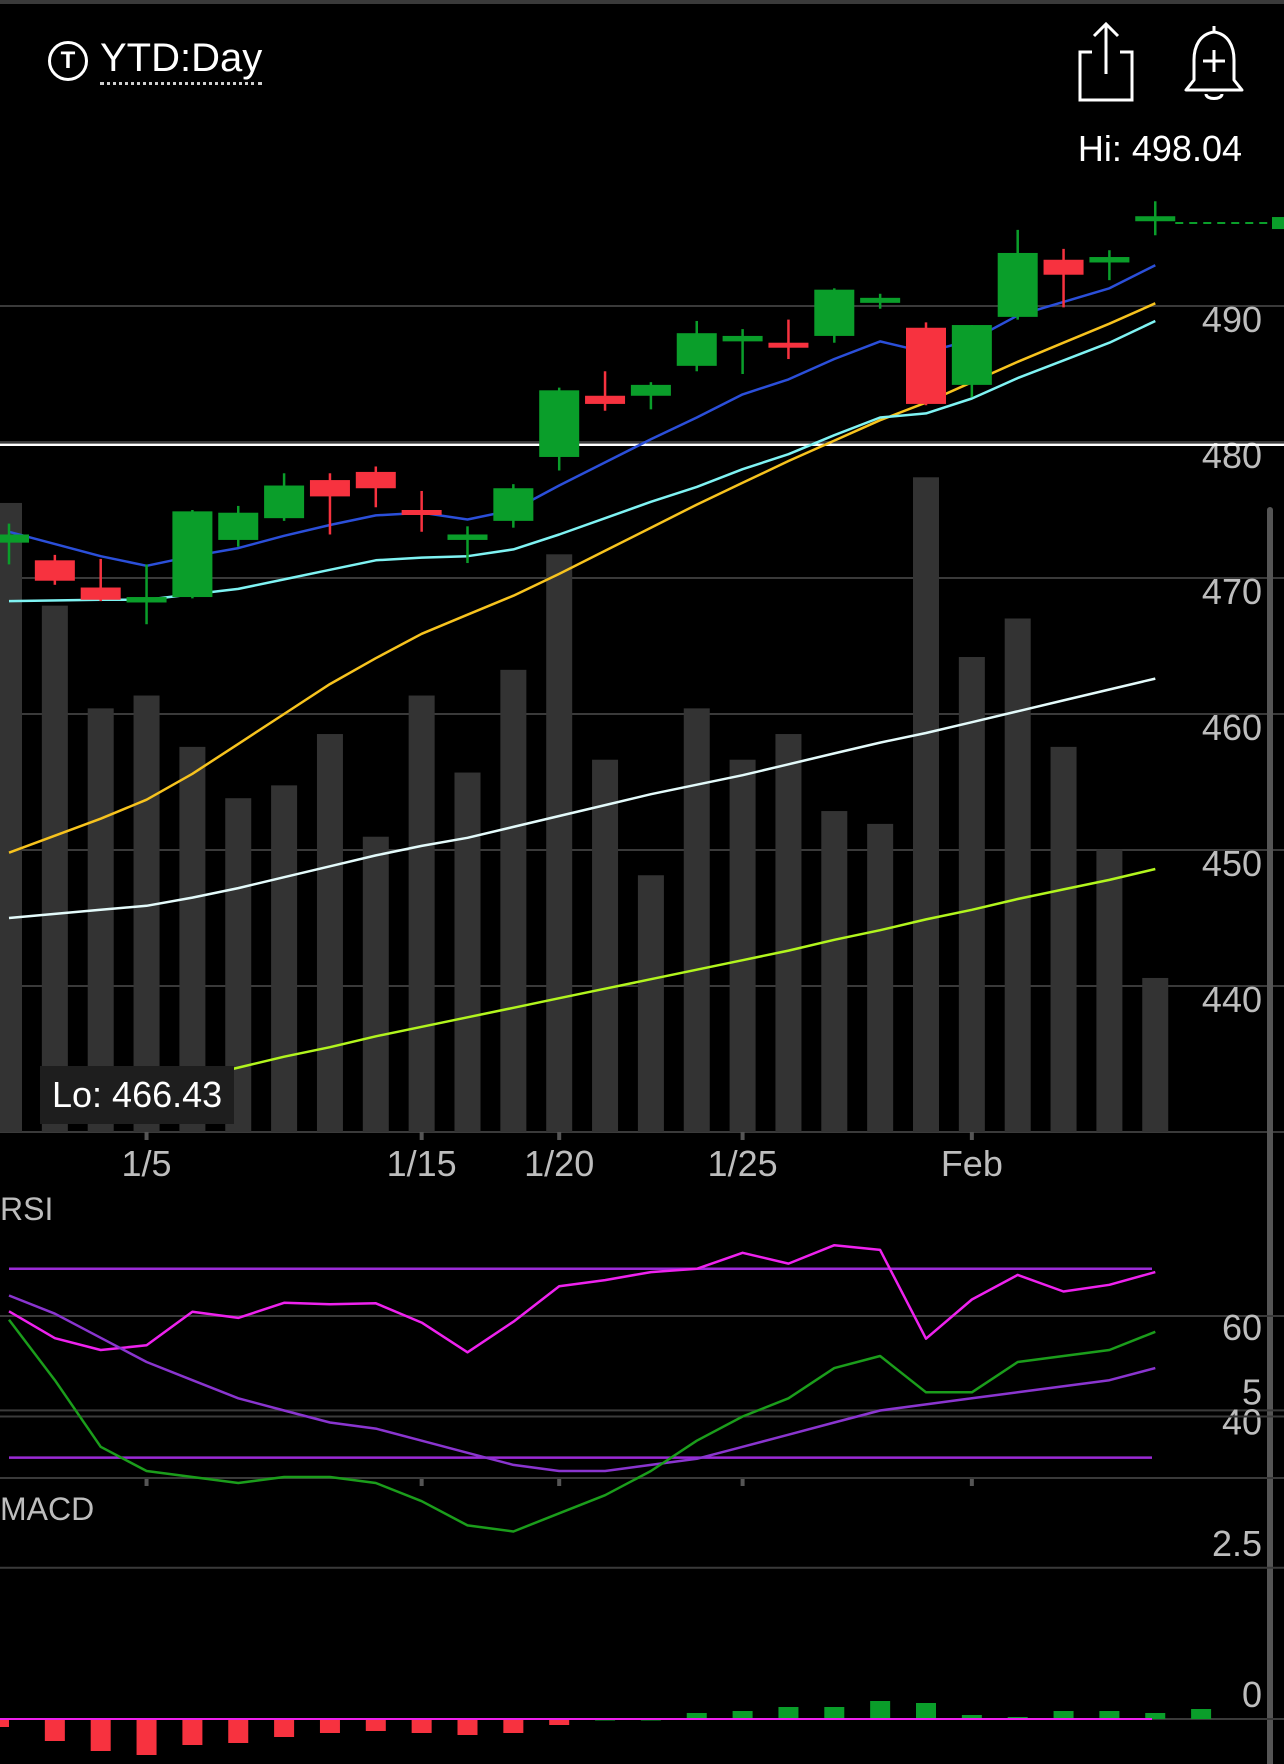 The image size is (1284, 1764). What do you see at coordinates (1252, 1392) in the screenshot?
I see `macd-axis-label: 5` at bounding box center [1252, 1392].